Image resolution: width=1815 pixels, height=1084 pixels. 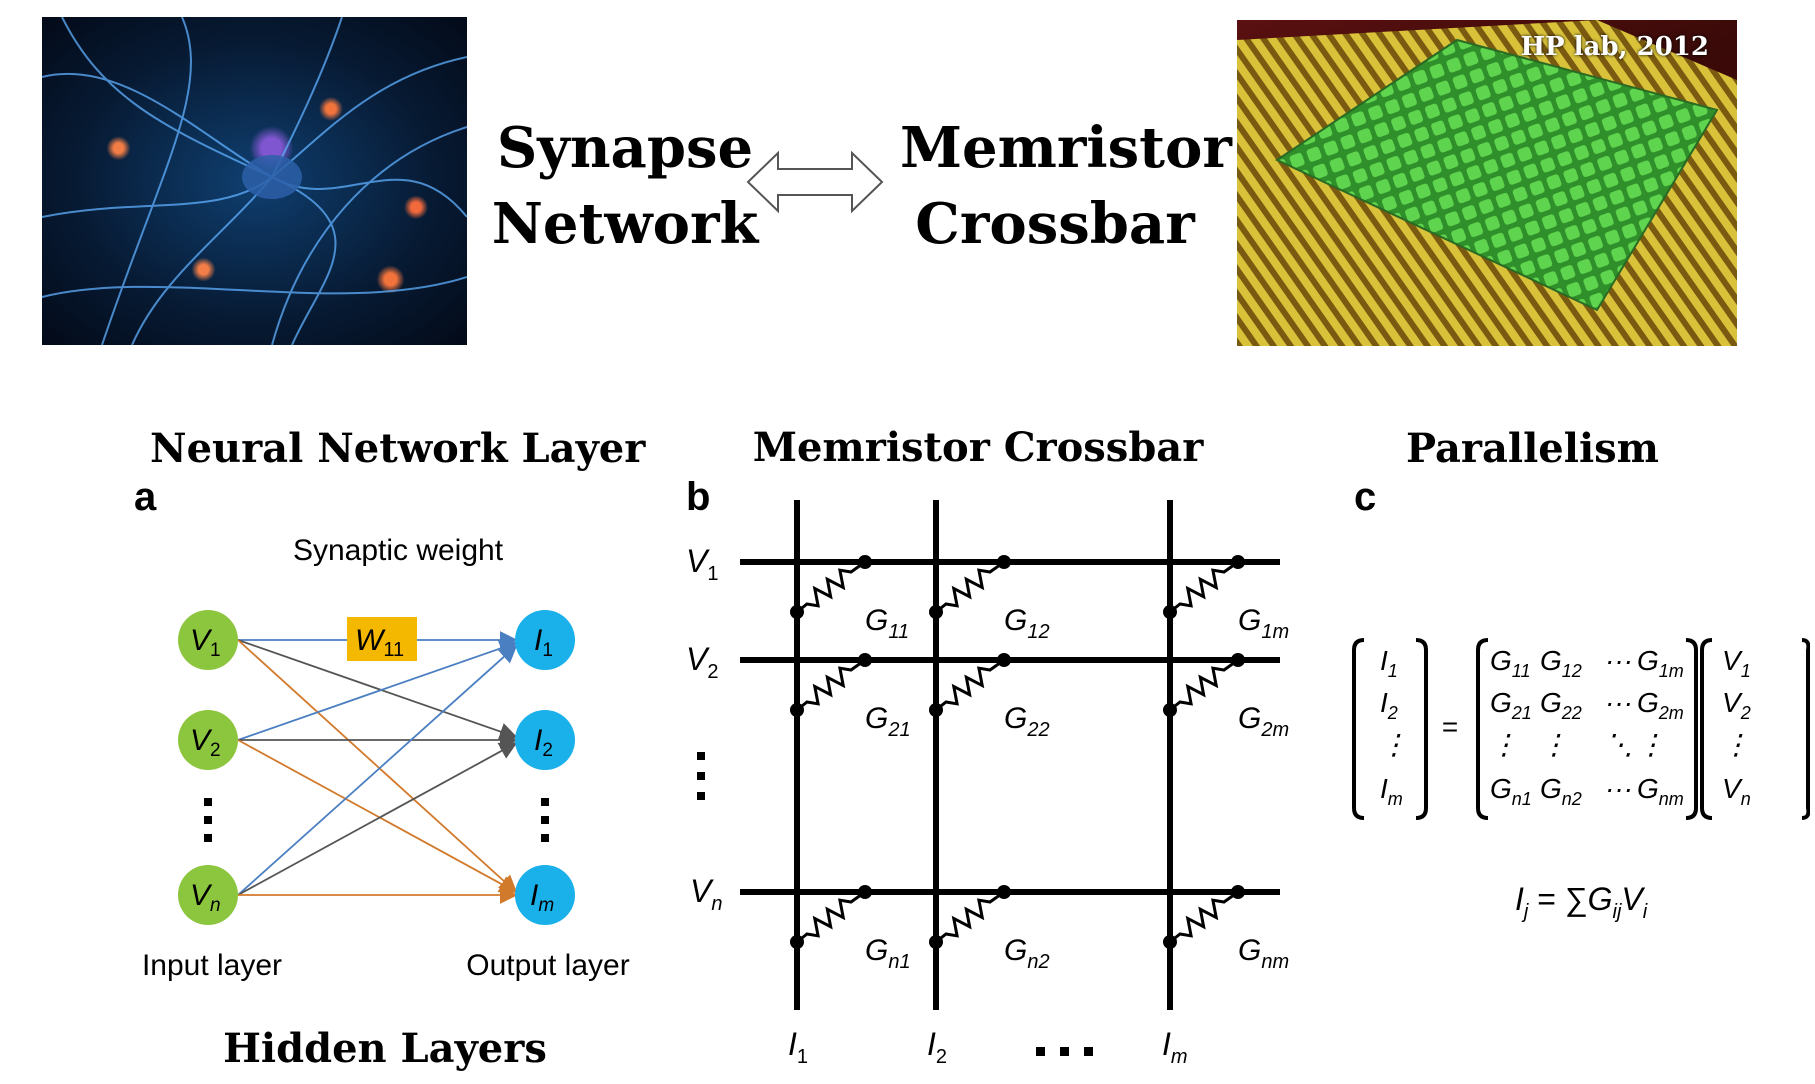 What do you see at coordinates (1736, 727) in the screenshot?
I see `voltage-vector: V1 V2 ⋮ Vn` at bounding box center [1736, 727].